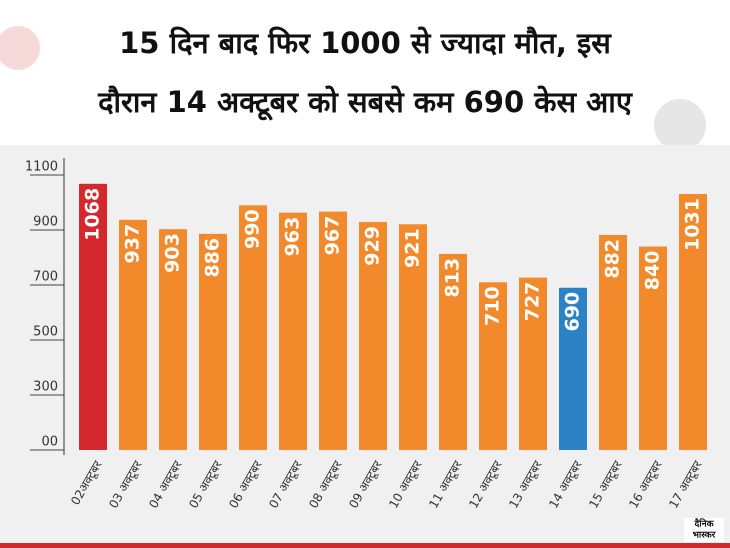  I want to click on value-label: 727, so click(533, 302).